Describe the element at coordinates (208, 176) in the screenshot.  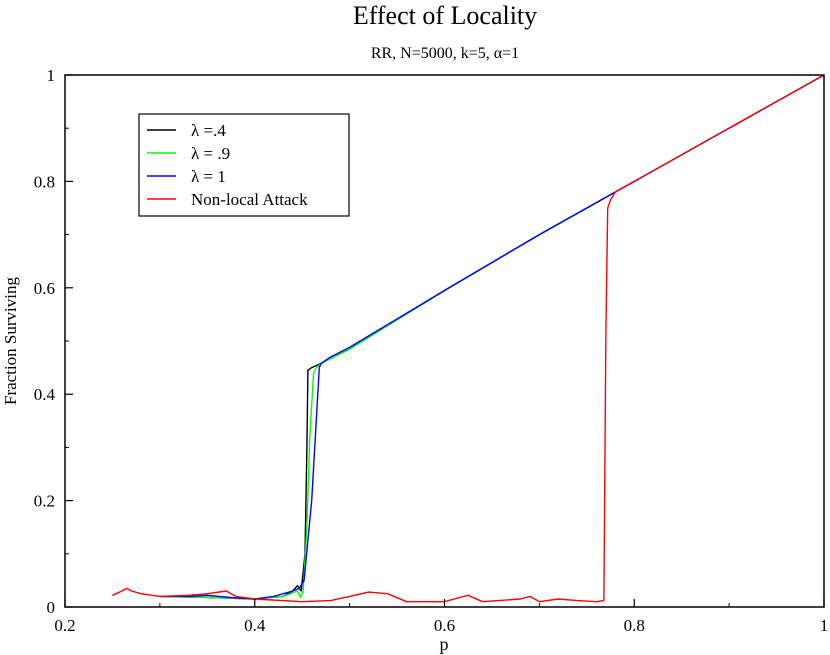
I see `legend-label-2: λ = 1` at that location.